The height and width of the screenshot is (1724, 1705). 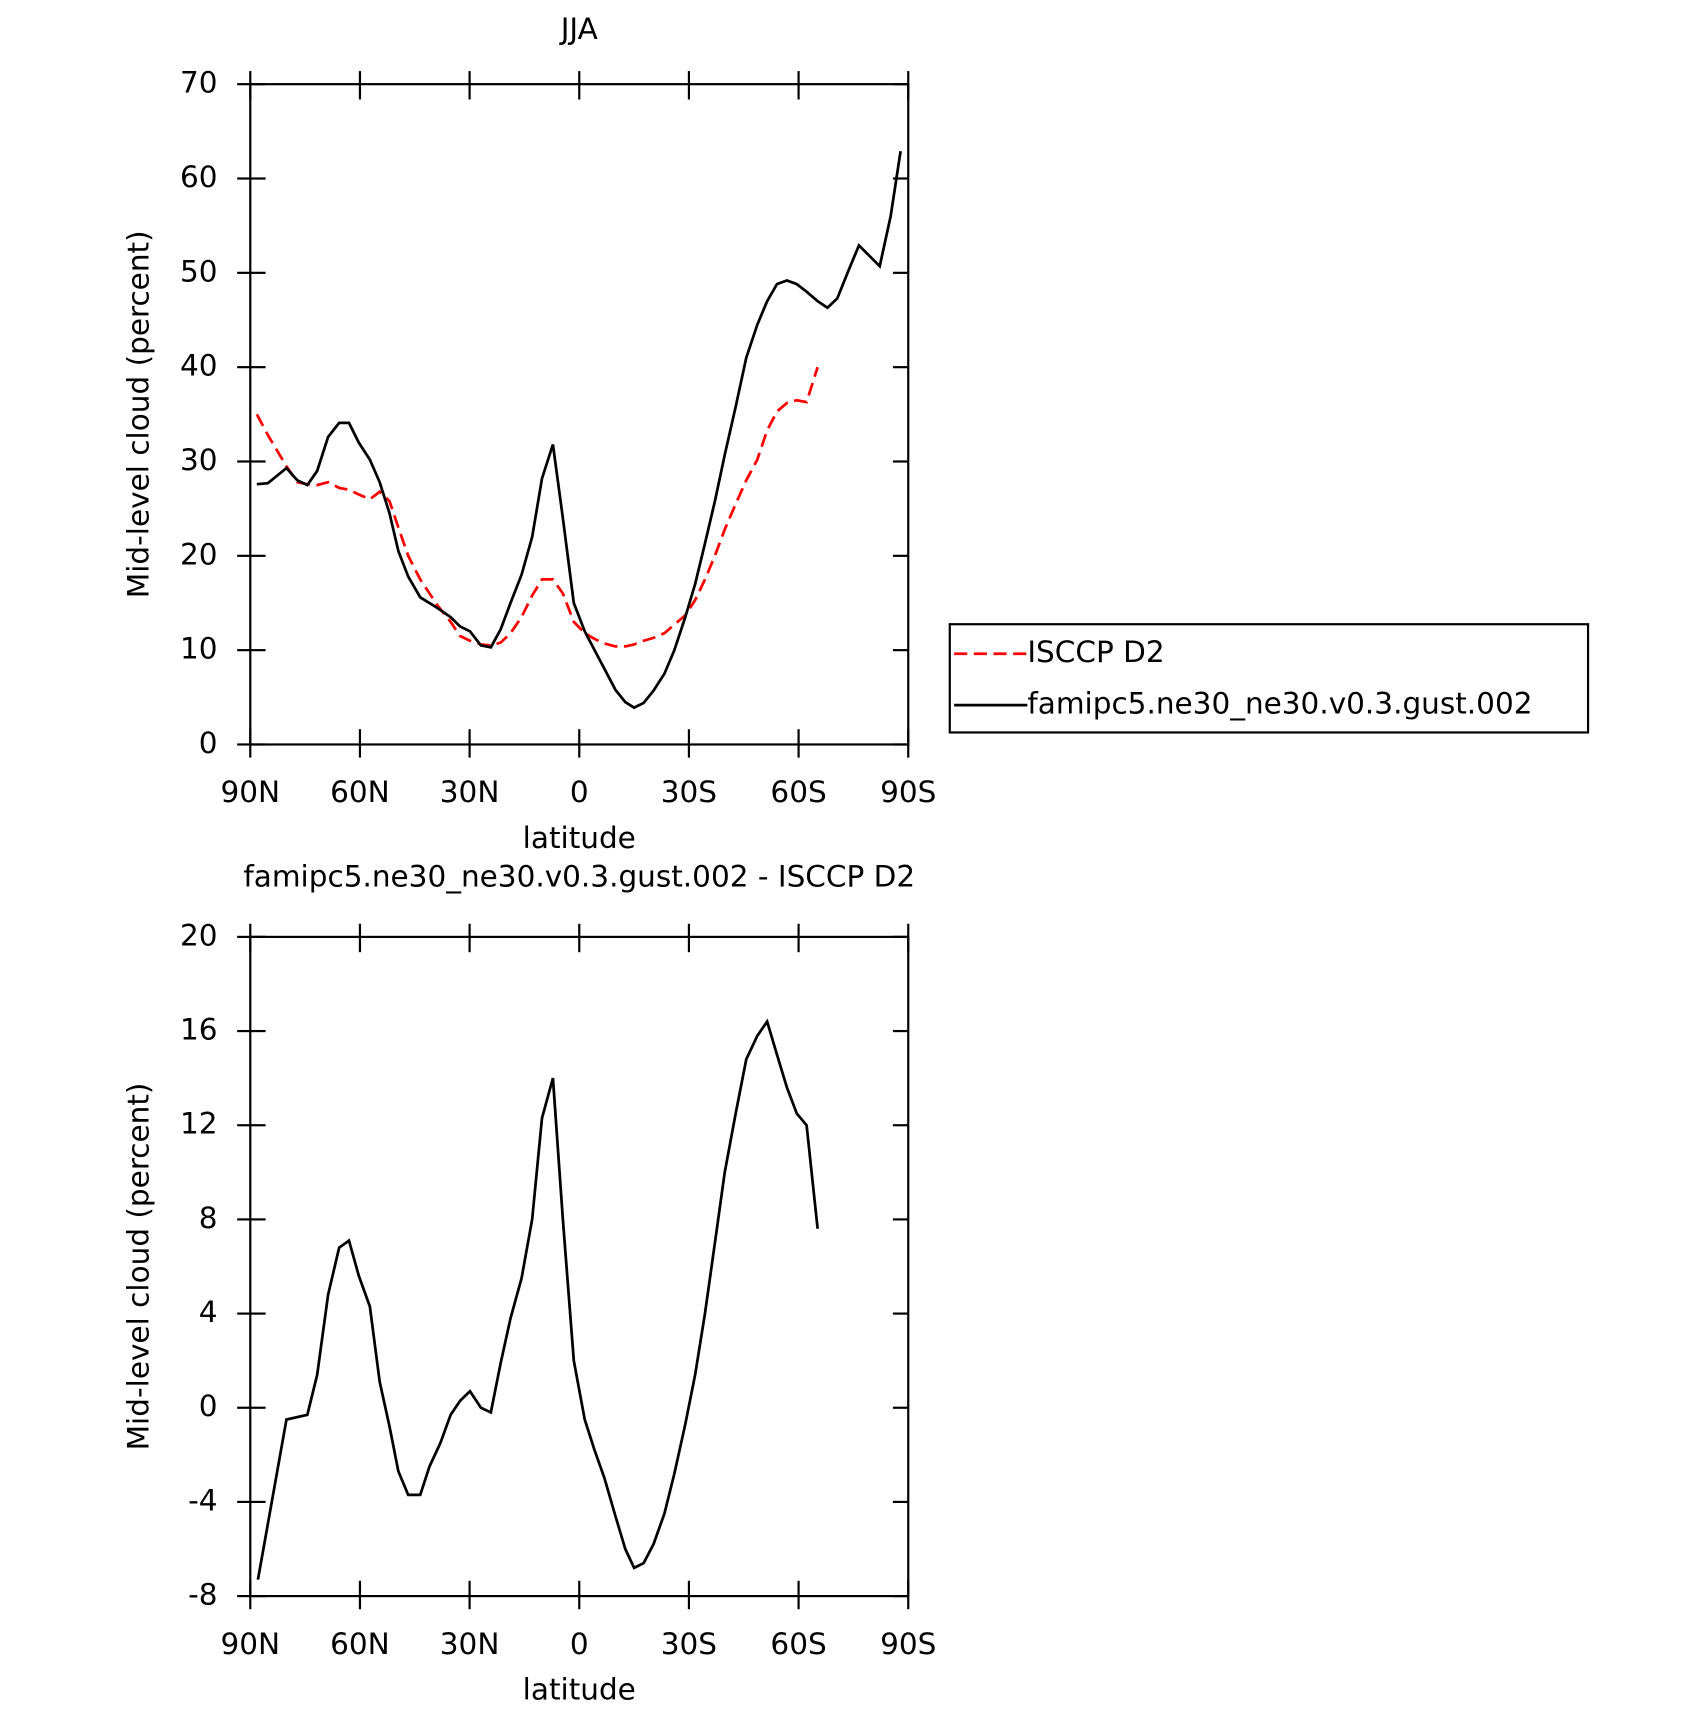 What do you see at coordinates (208, 1218) in the screenshot?
I see `y-tick-label: 8` at bounding box center [208, 1218].